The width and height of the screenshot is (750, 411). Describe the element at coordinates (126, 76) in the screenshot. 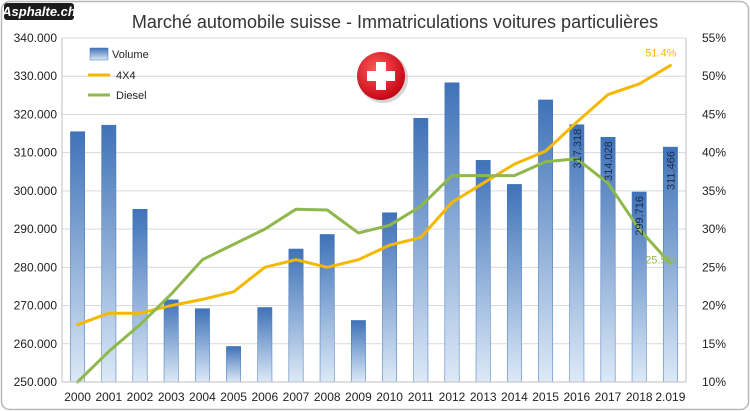

I see `legend-label-4x4: 4X4` at that location.